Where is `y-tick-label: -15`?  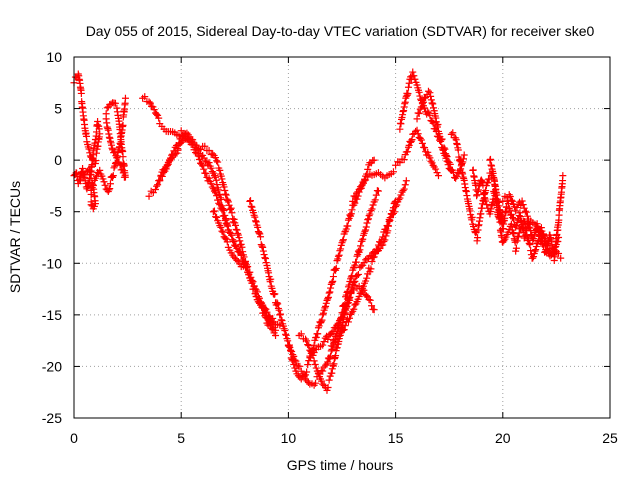
y-tick-label: -15 is located at coordinates (52, 315).